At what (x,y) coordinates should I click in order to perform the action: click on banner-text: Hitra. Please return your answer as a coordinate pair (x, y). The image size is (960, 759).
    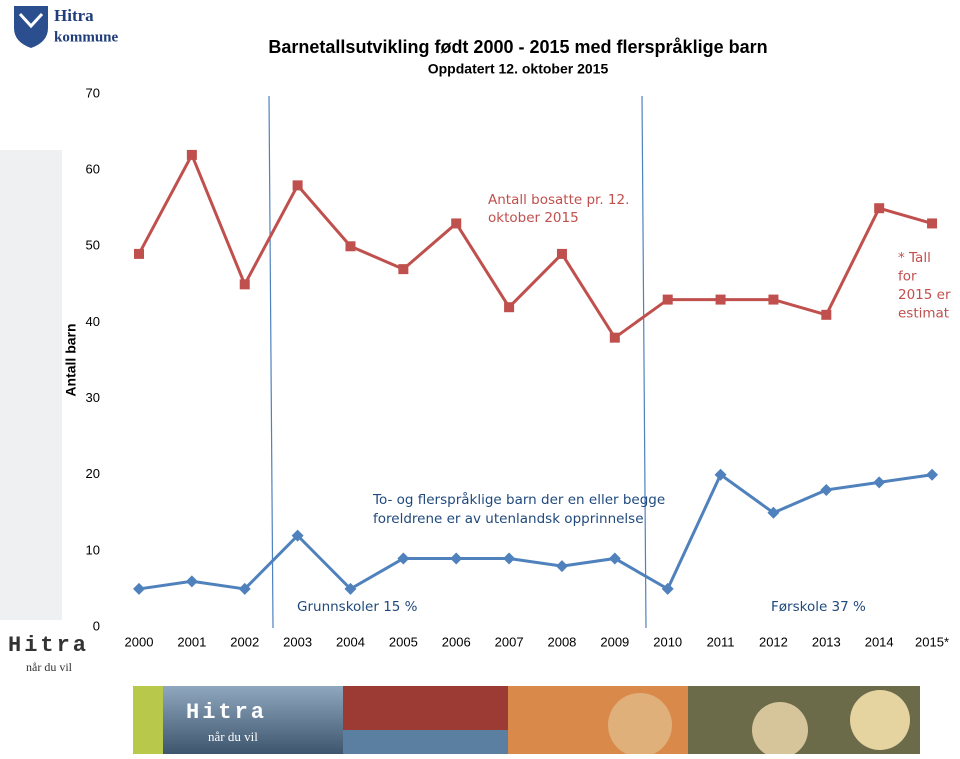
    Looking at the image, I should click on (226, 712).